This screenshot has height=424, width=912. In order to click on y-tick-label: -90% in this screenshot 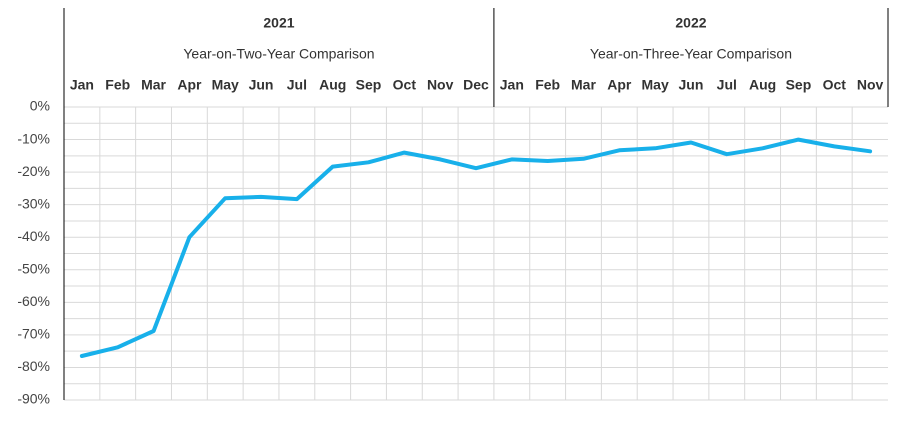, I will do `click(33, 399)`.